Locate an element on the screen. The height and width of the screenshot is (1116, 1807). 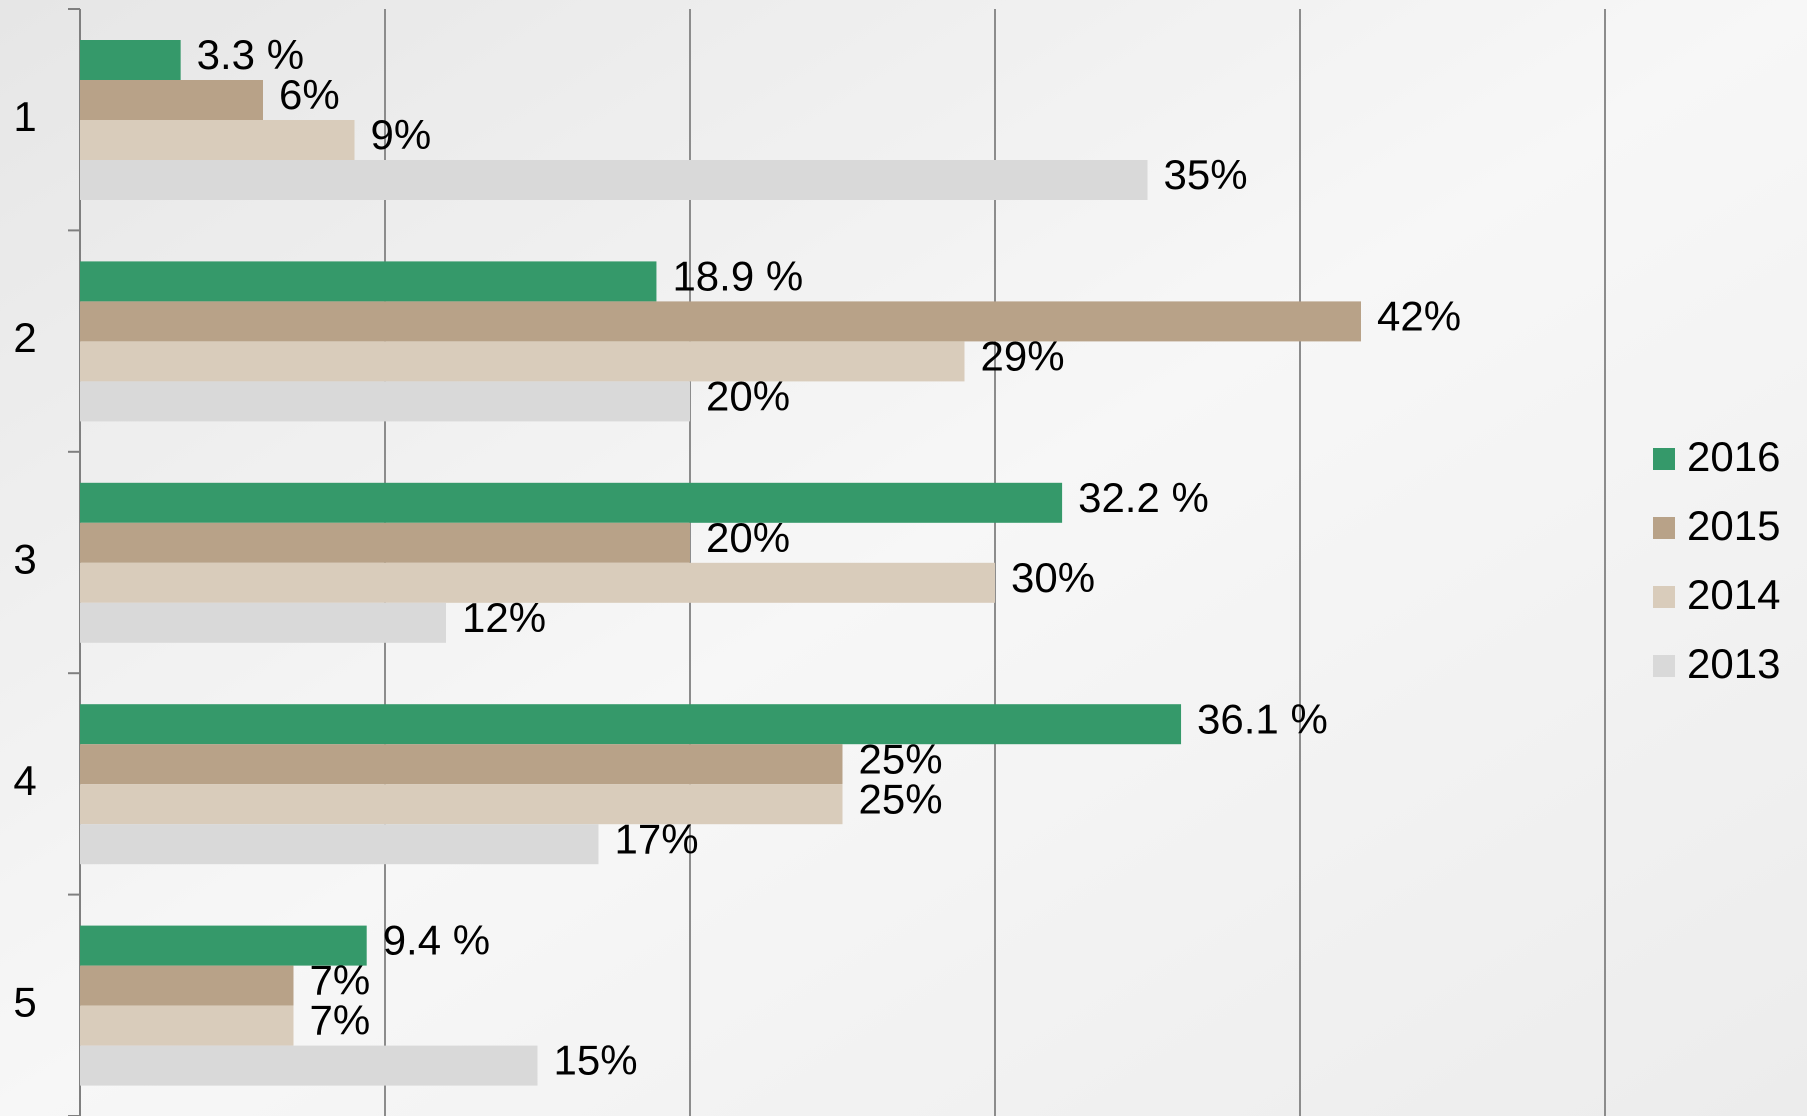
data-label: 18.9 % is located at coordinates (737, 275).